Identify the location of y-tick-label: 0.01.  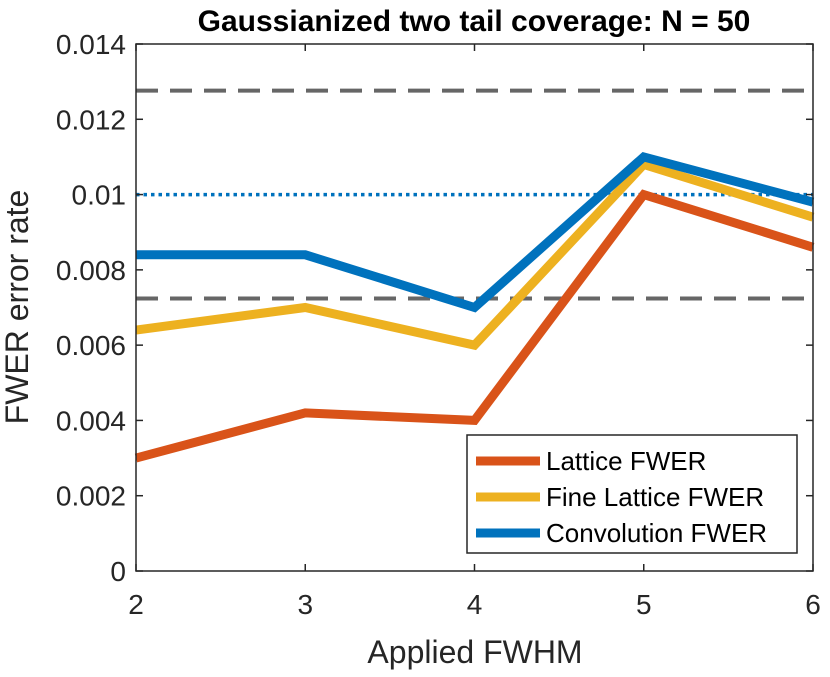
(99, 195).